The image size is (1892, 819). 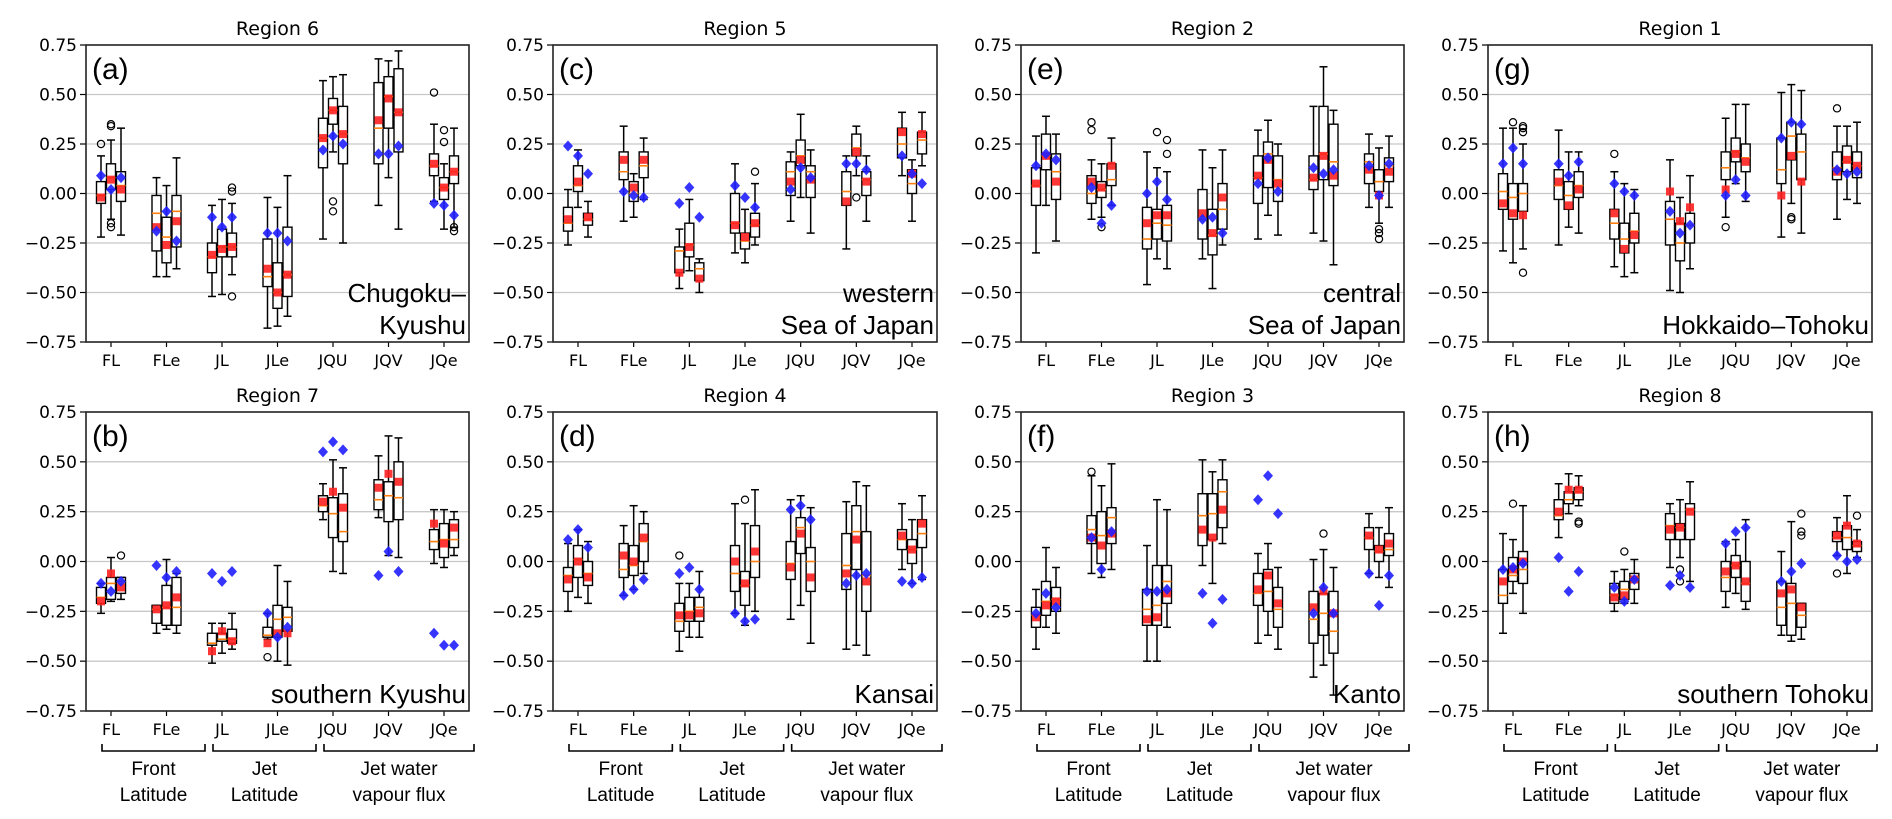 I want to click on x-tick-label: JL, so click(x=1624, y=729).